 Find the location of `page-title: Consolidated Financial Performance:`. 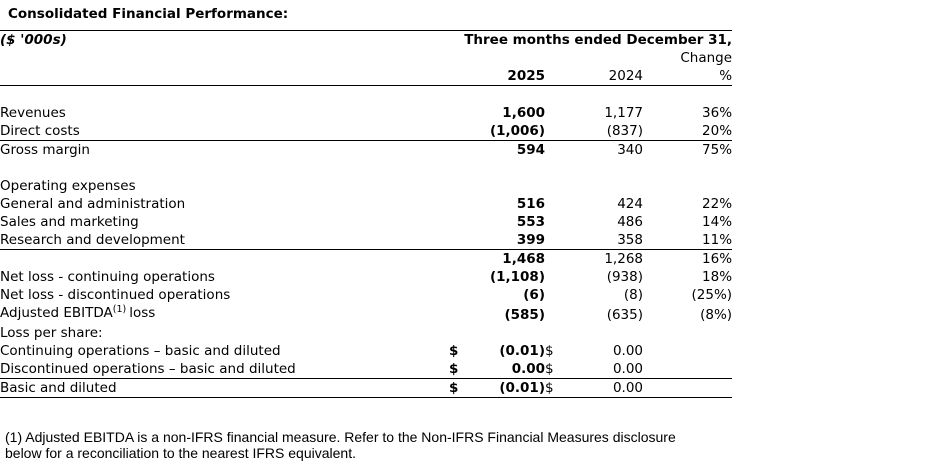

page-title: Consolidated Financial Performance: is located at coordinates (366, 15).